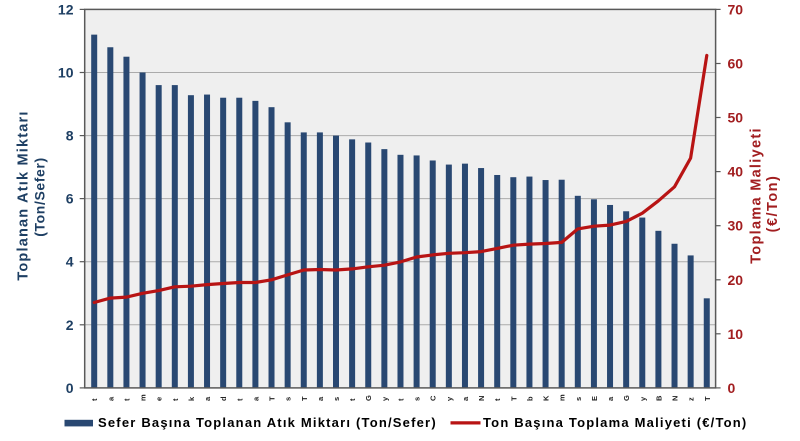 The height and width of the screenshot is (441, 800). What do you see at coordinates (529, 398) in the screenshot?
I see `svg-text: b` at bounding box center [529, 398].